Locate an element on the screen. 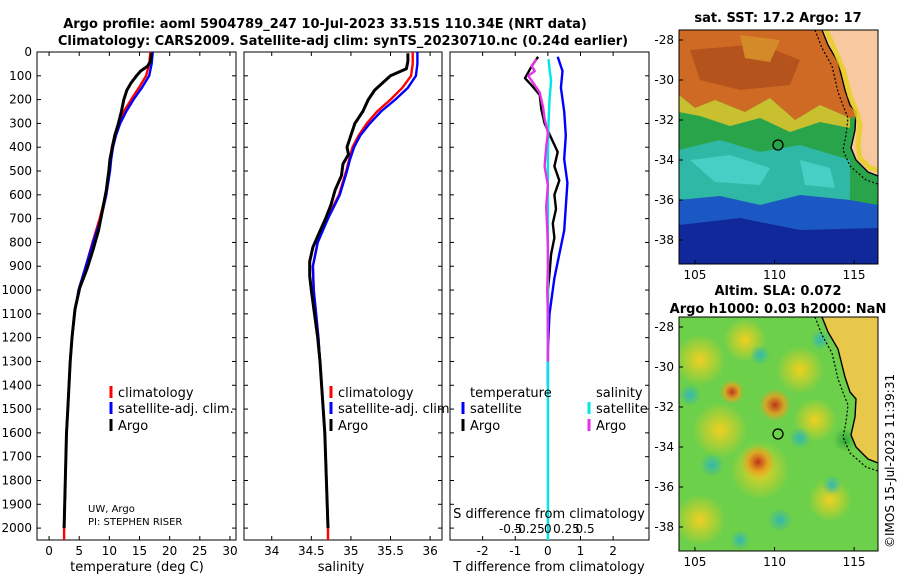 The height and width of the screenshot is (580, 900). sla-map-field is located at coordinates (778, 434).